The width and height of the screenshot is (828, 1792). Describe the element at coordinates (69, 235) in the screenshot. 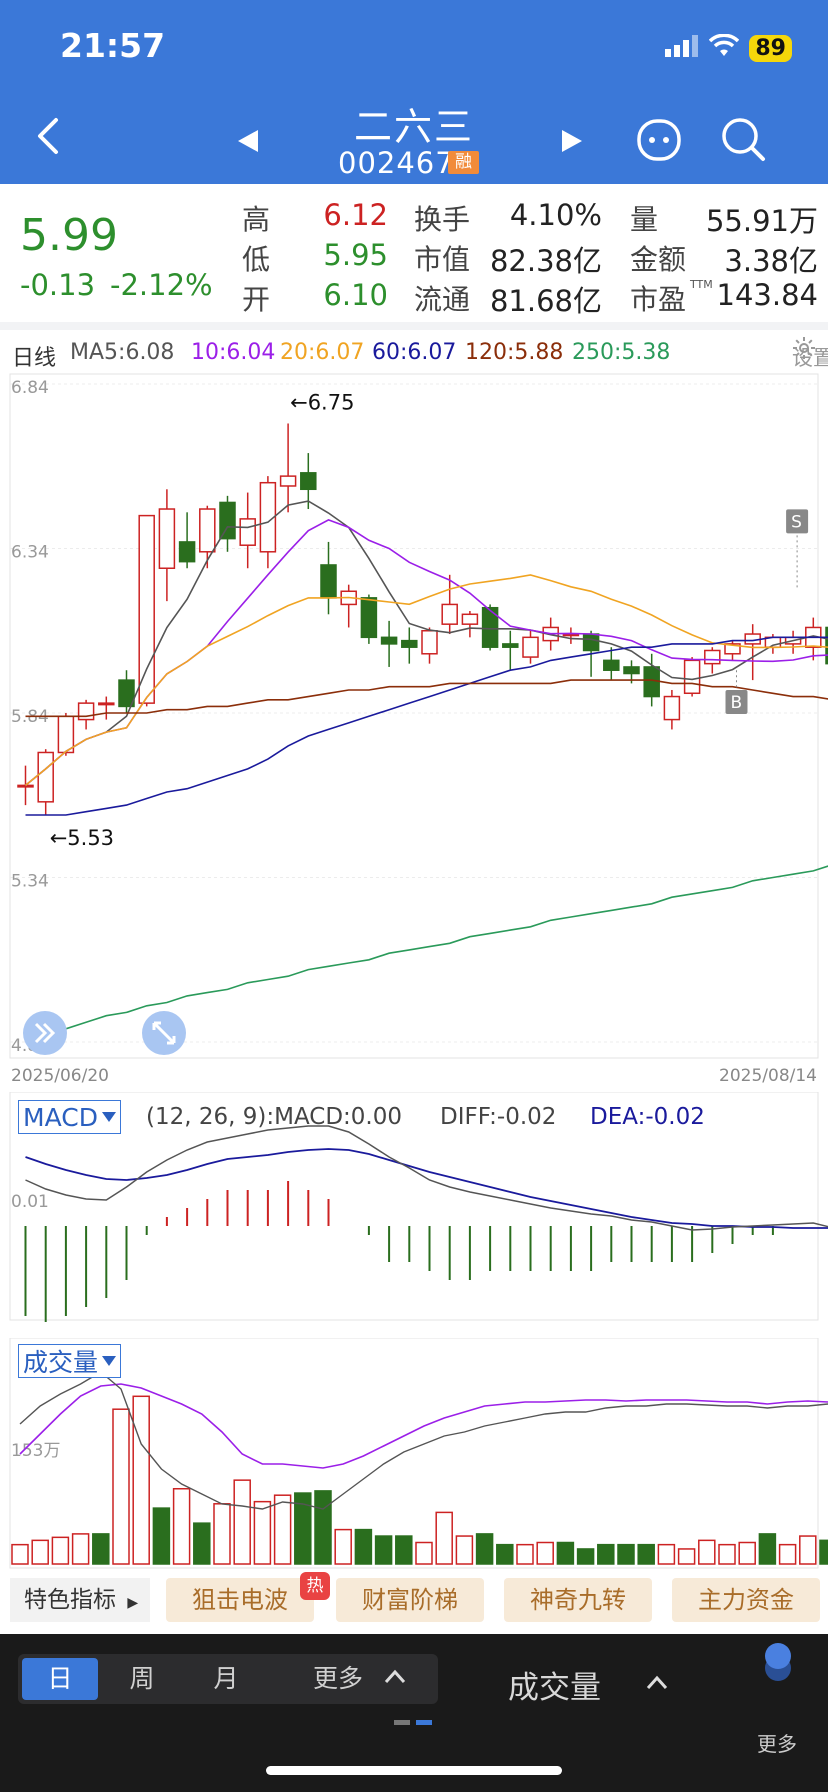

I see `last-price: 5.99` at that location.